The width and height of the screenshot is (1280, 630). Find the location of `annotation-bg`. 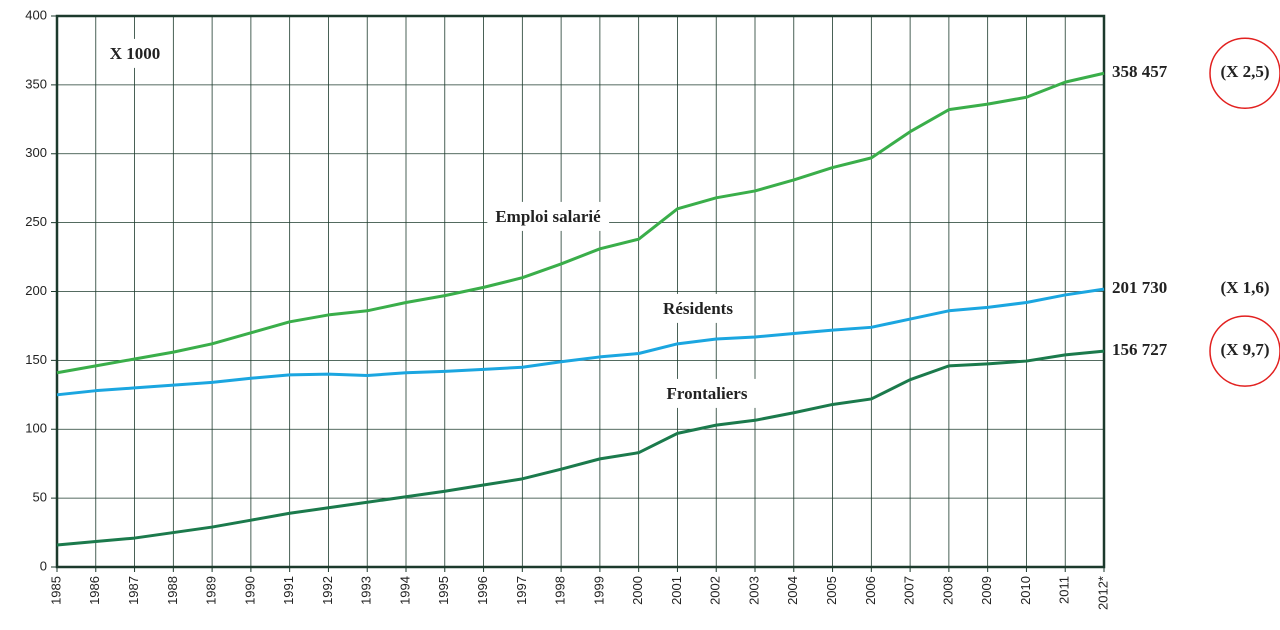

annotation-bg is located at coordinates (135, 53).